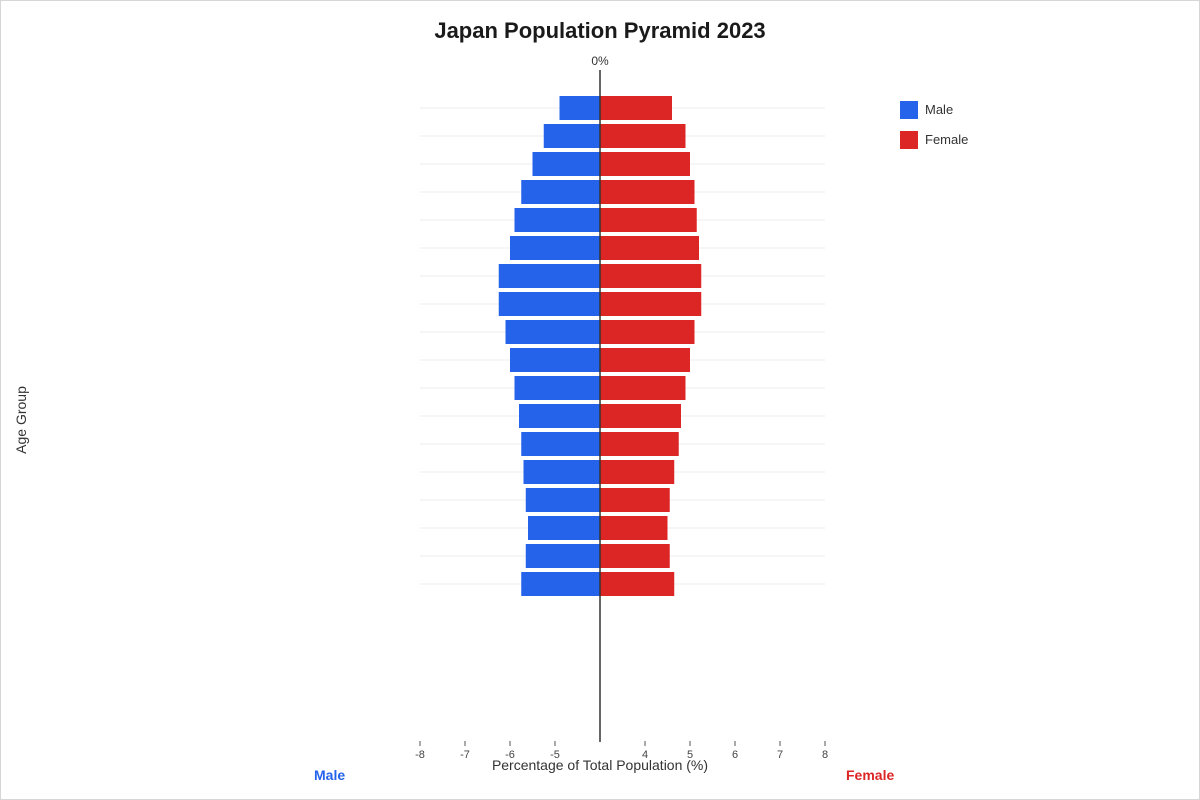 The height and width of the screenshot is (800, 1200). Describe the element at coordinates (600, 30) in the screenshot. I see `chart-title: Japan Population Pyramid 2023` at that location.